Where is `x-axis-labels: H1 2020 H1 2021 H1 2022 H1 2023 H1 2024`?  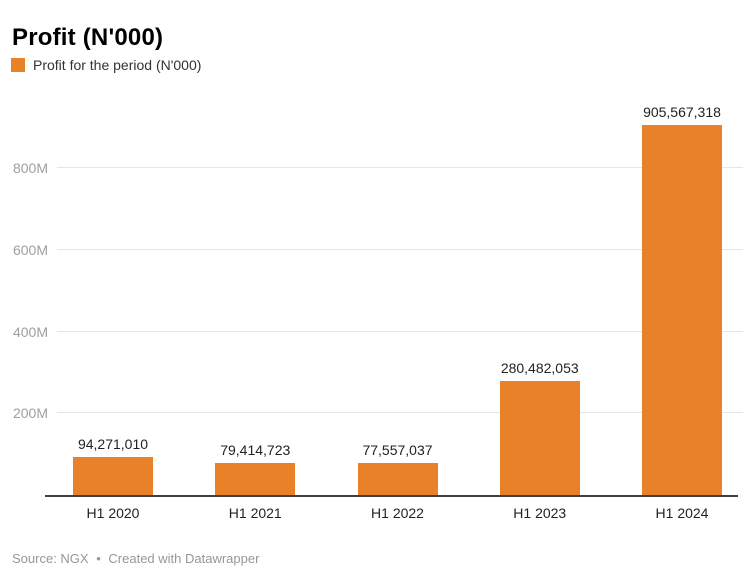
x-axis-labels: H1 2020 H1 2021 H1 2022 H1 2023 H1 2024 is located at coordinates (397, 513).